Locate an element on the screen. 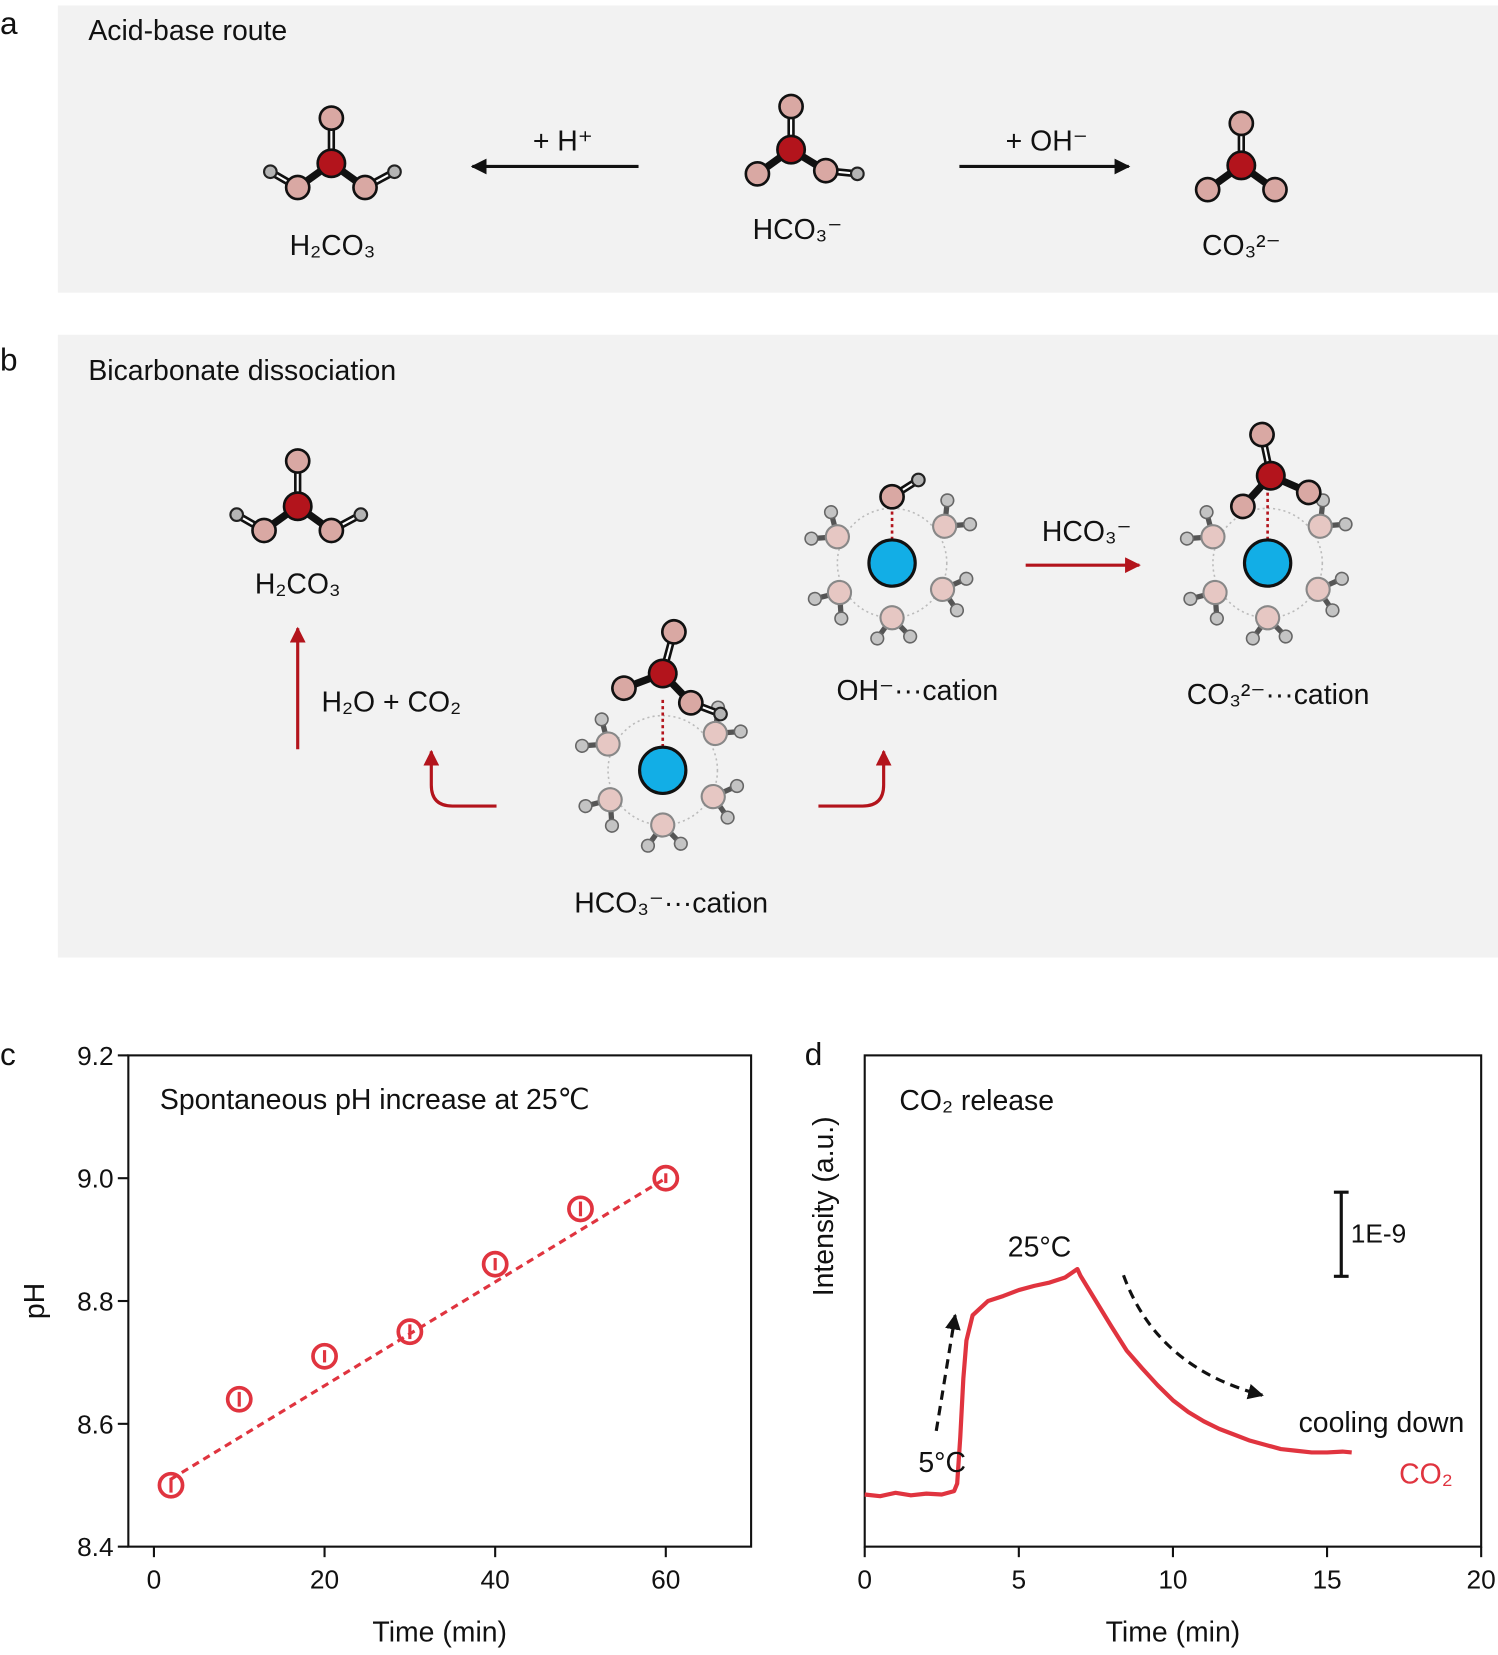  x-tick-label: 40 is located at coordinates (495, 1580).